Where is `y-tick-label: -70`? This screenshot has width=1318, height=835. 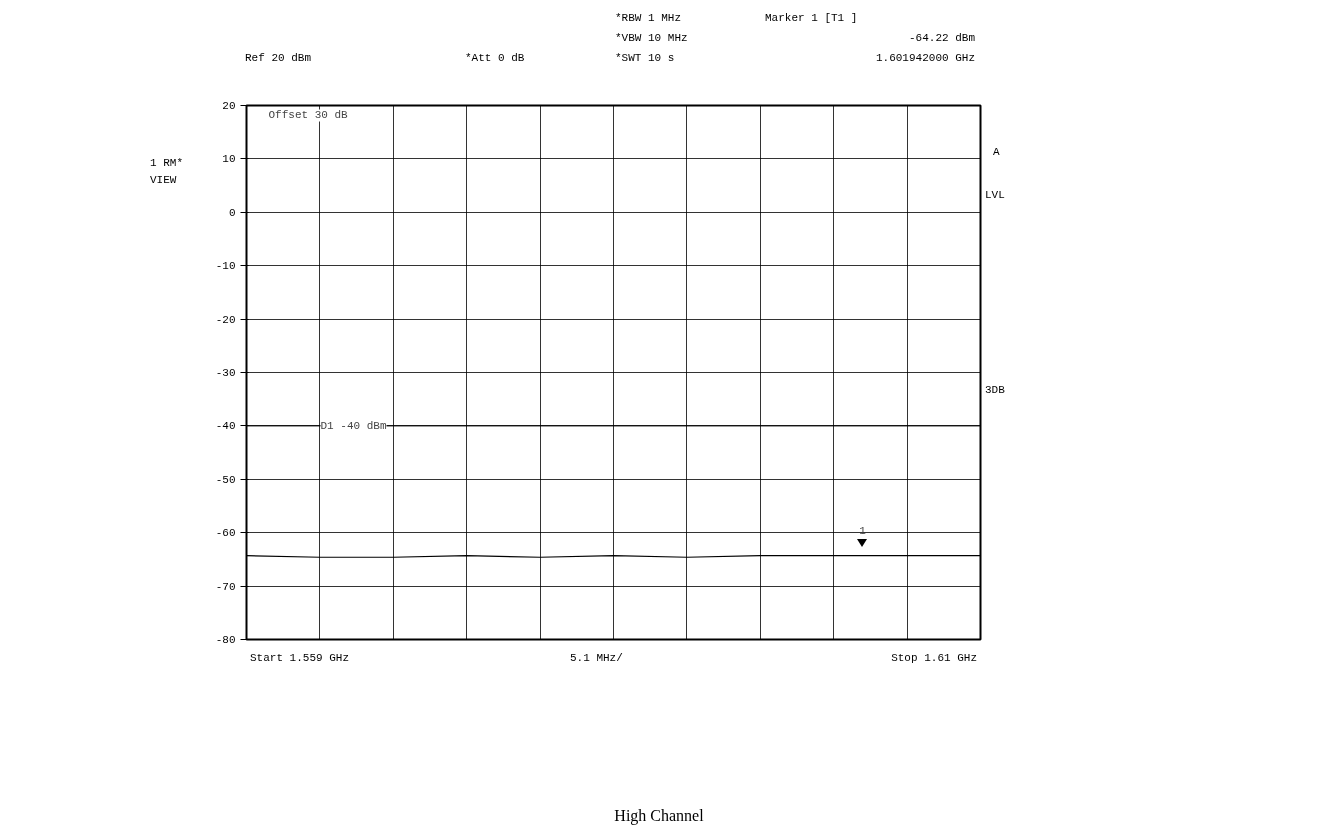 y-tick-label: -70 is located at coordinates (225, 586).